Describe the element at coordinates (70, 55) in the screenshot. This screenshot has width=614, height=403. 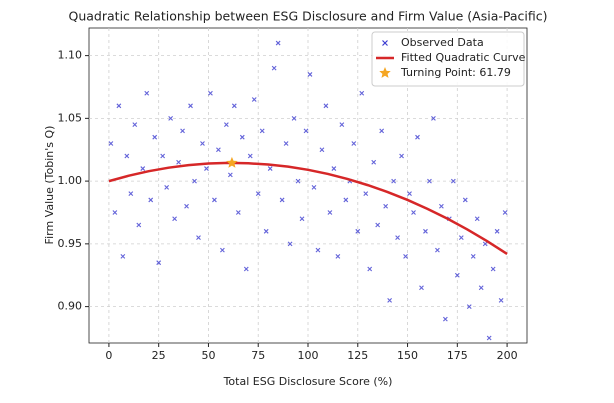
I see `y-tick-label: 1.10` at that location.